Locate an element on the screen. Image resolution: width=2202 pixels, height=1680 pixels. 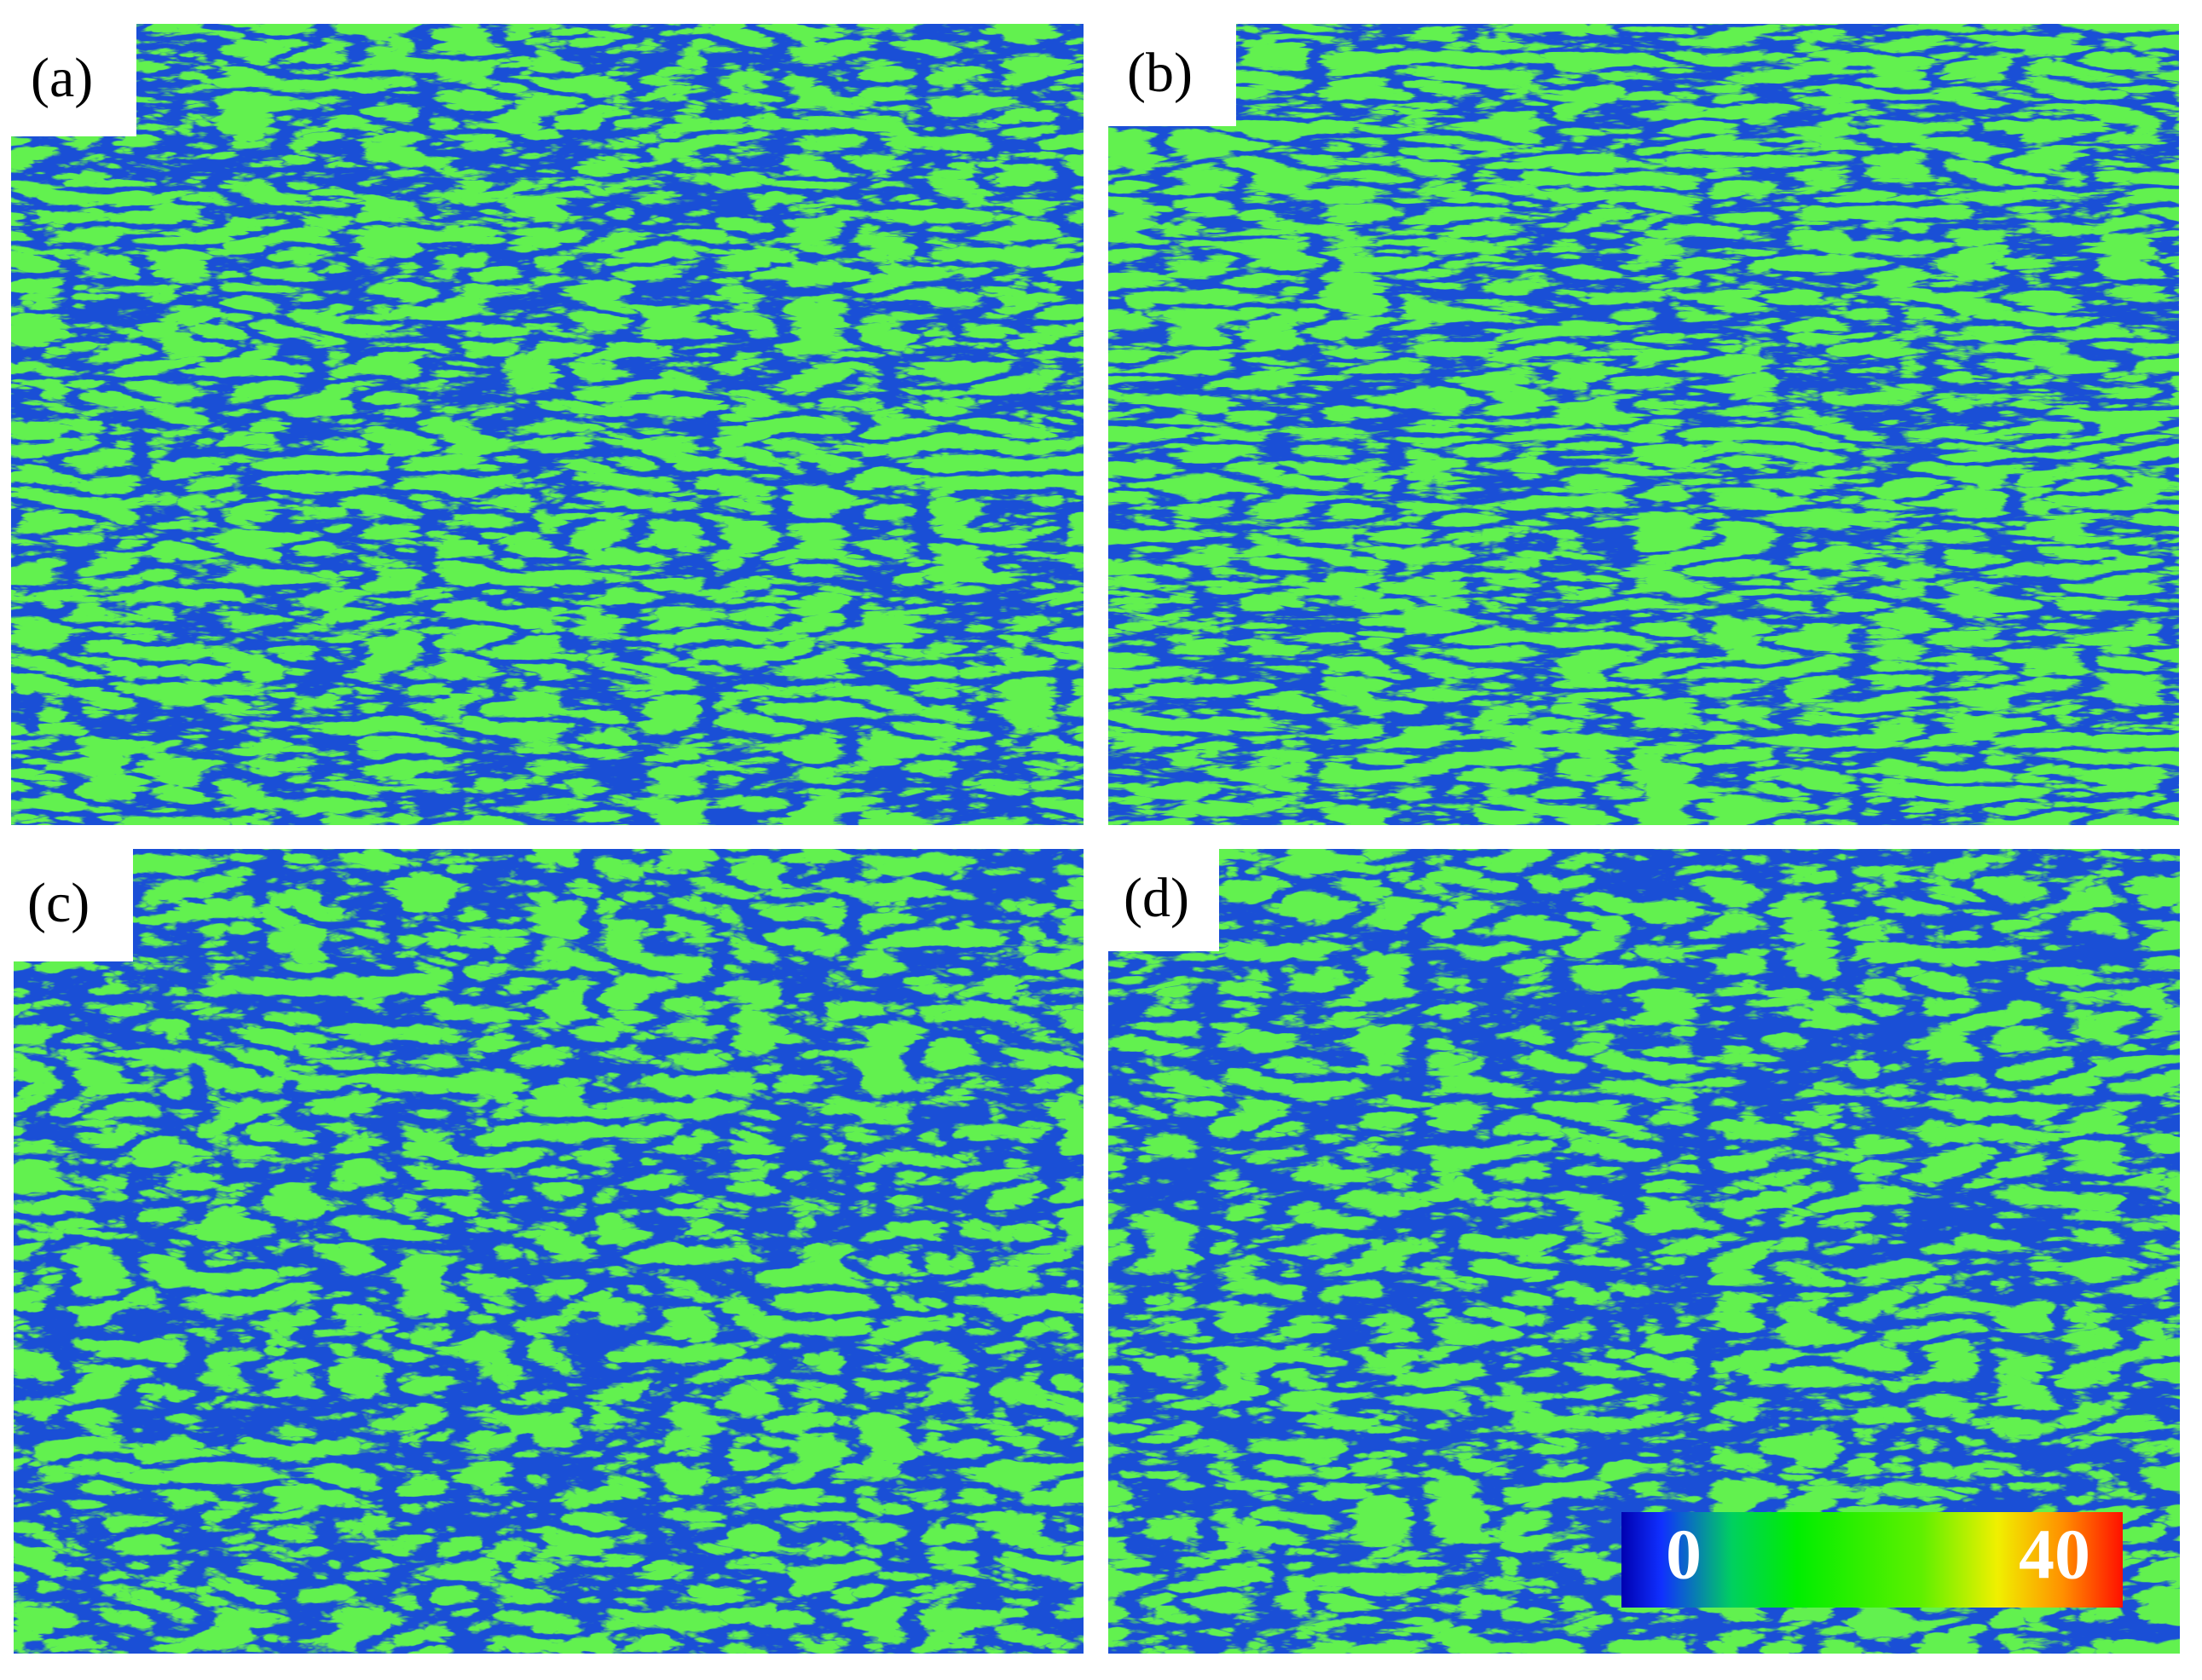
colorbar-gradient is located at coordinates (1872, 1560).